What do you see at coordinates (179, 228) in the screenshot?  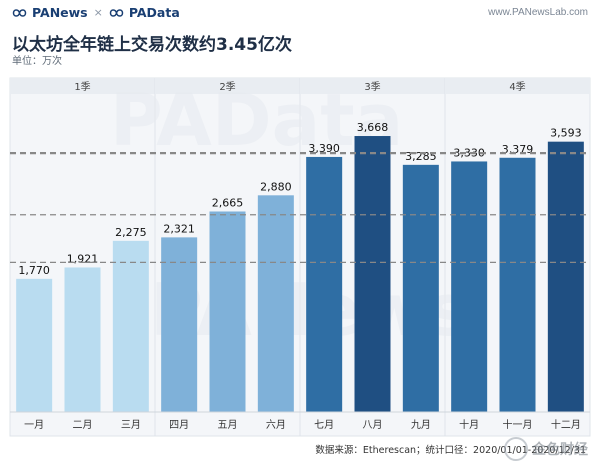 I see `bar-value-label: 2,321` at bounding box center [179, 228].